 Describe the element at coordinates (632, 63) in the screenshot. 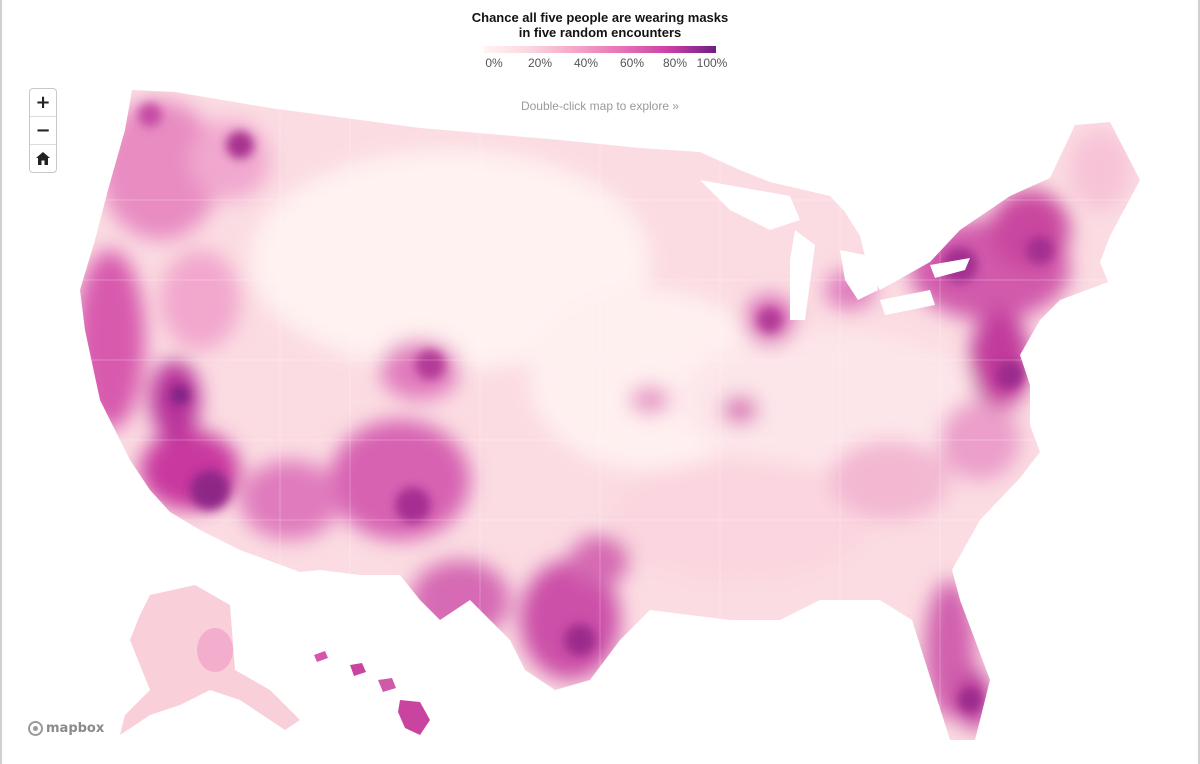

I see `legend-tick: 60%` at that location.